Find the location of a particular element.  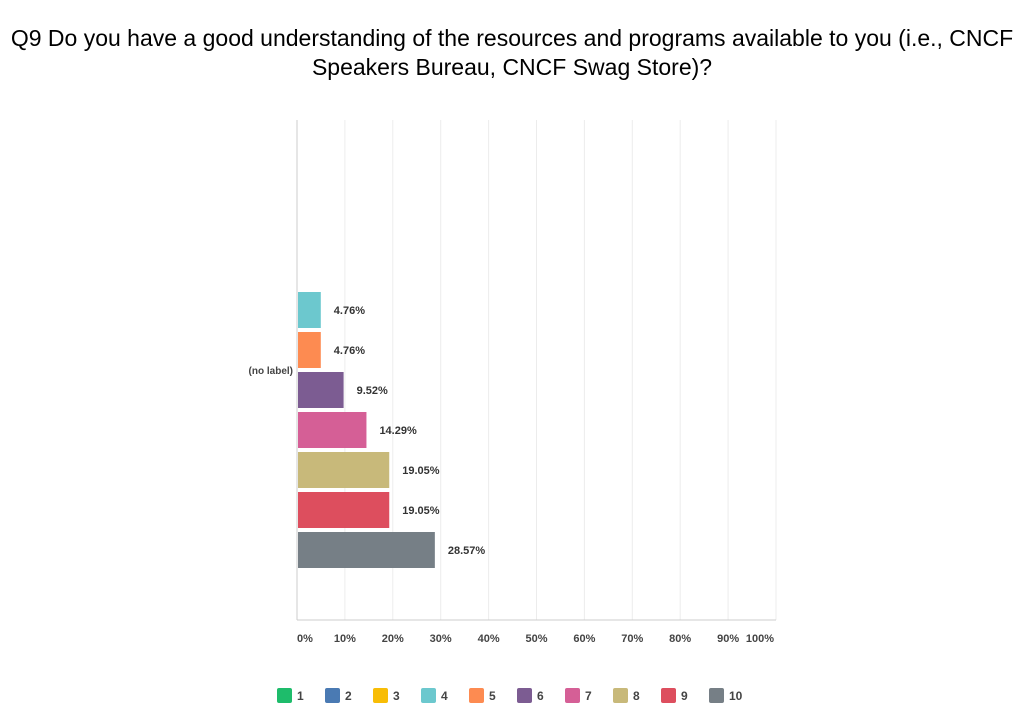

legend: 1 2 3 4 5 6 7 8 9 10 is located at coordinates (510, 695).